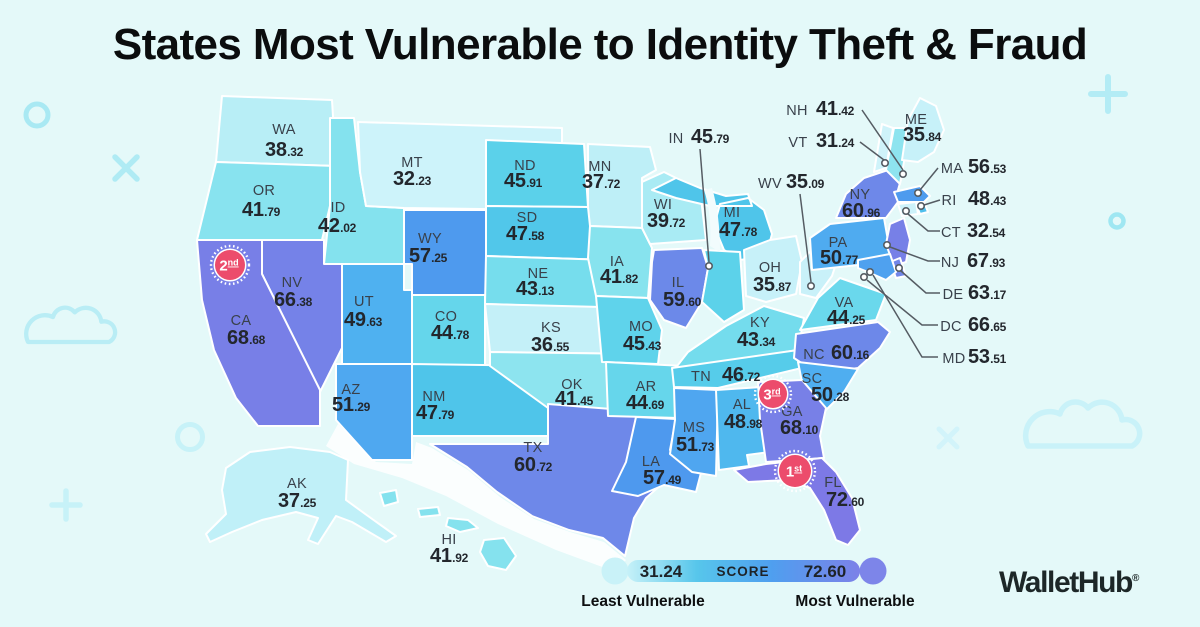 The image size is (1200, 627). Describe the element at coordinates (920, 206) in the screenshot. I see `callout-dot-RI` at that location.